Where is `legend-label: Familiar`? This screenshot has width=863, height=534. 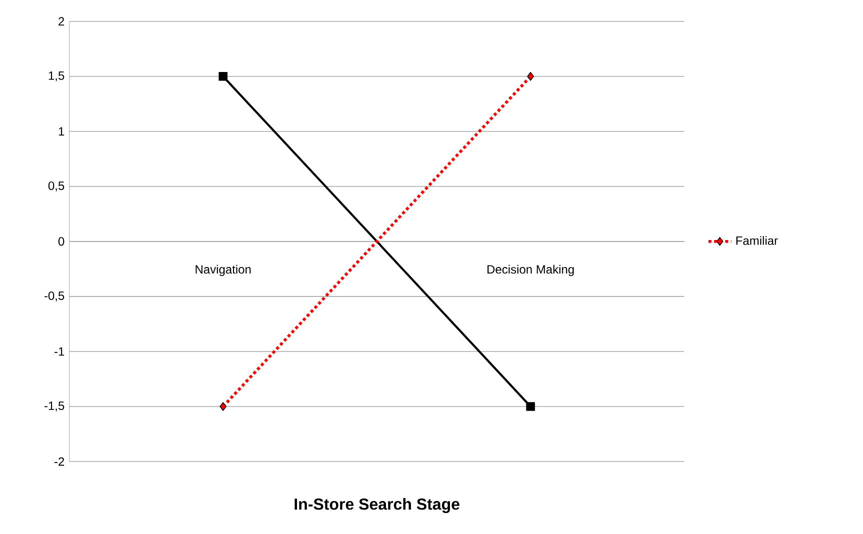 legend-label: Familiar is located at coordinates (757, 241).